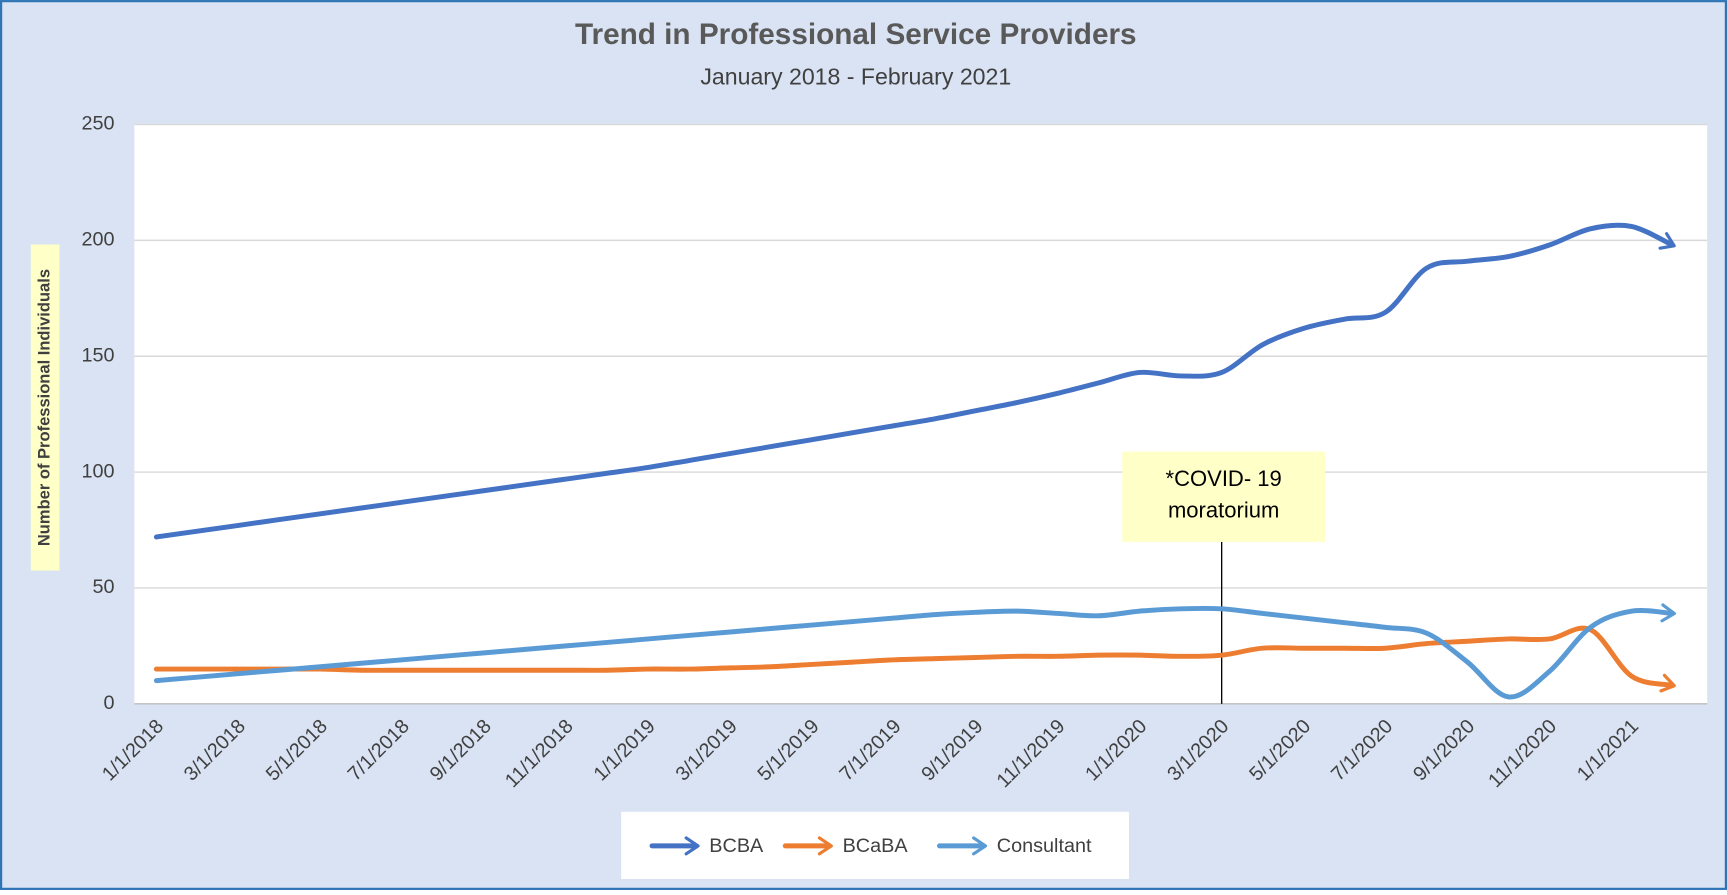  What do you see at coordinates (97, 124) in the screenshot?
I see `y-tick-label: 250` at bounding box center [97, 124].